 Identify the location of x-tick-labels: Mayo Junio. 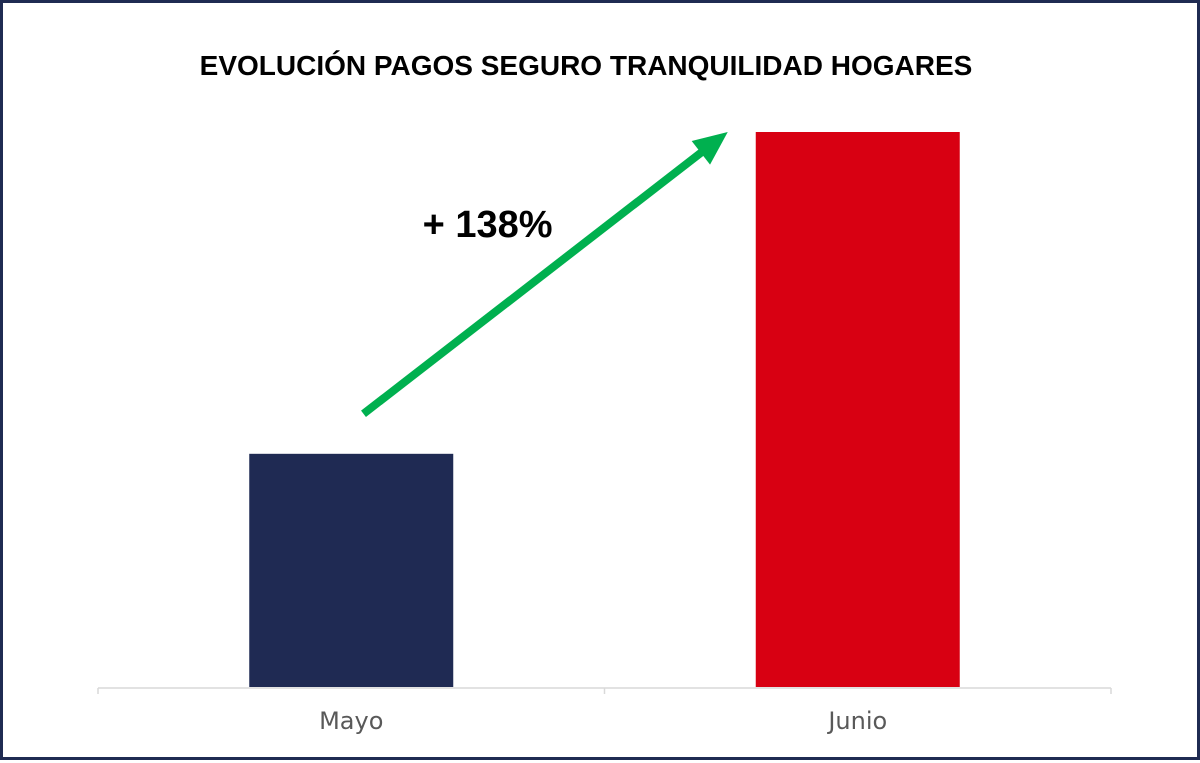
(603, 721).